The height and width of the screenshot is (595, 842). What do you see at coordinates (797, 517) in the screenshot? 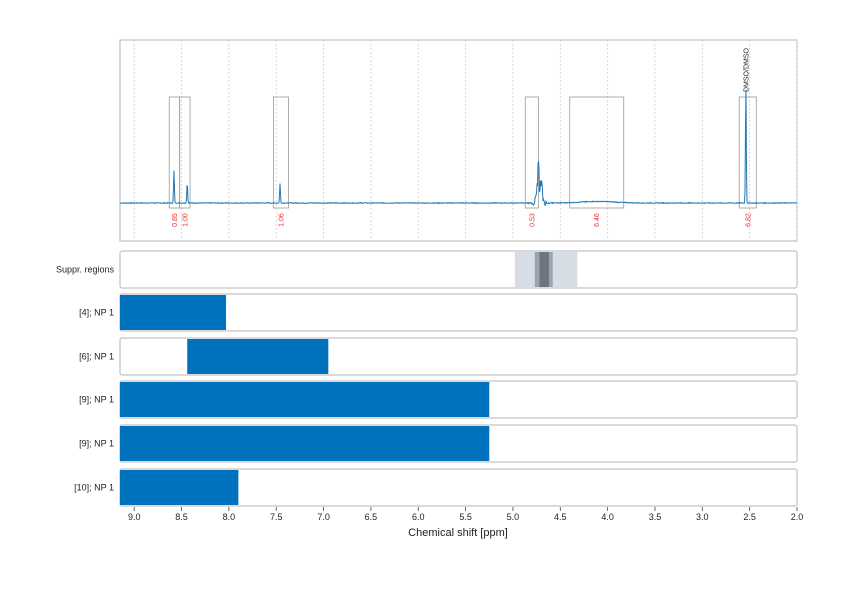
I see `x-tick-label: 2.0` at bounding box center [797, 517].